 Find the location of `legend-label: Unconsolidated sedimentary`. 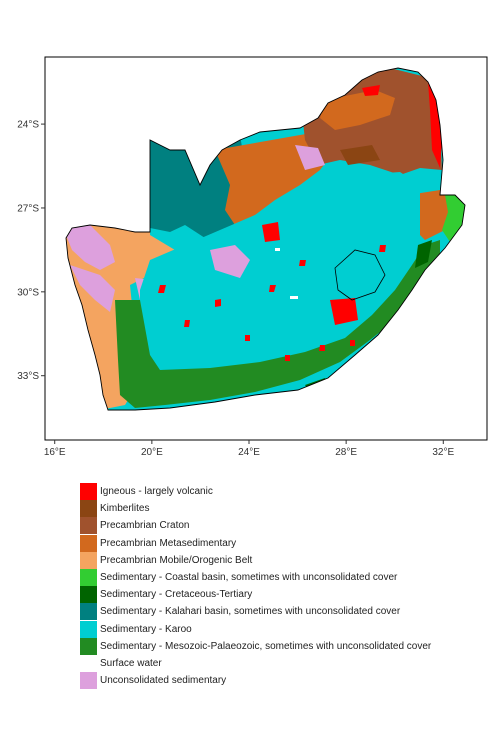

legend-label: Unconsolidated sedimentary is located at coordinates (163, 681).